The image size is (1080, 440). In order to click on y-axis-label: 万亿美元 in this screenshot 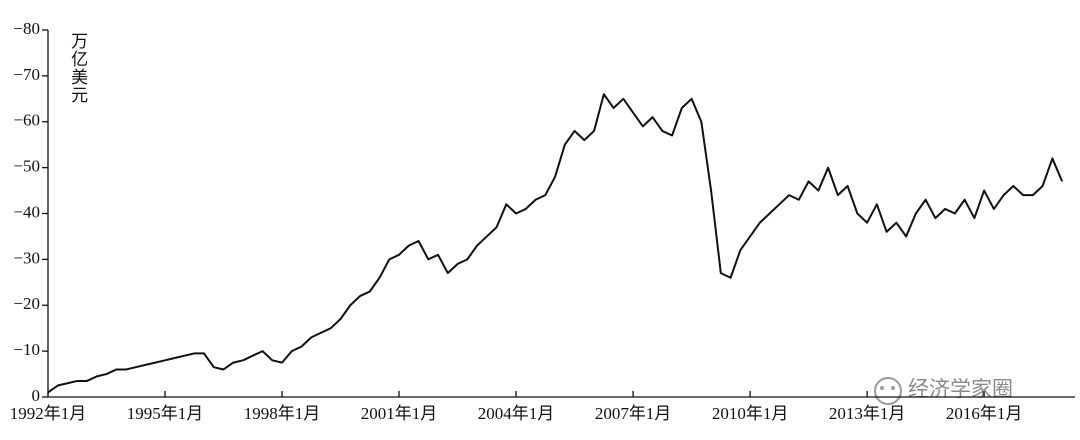, I will do `click(78, 68)`.